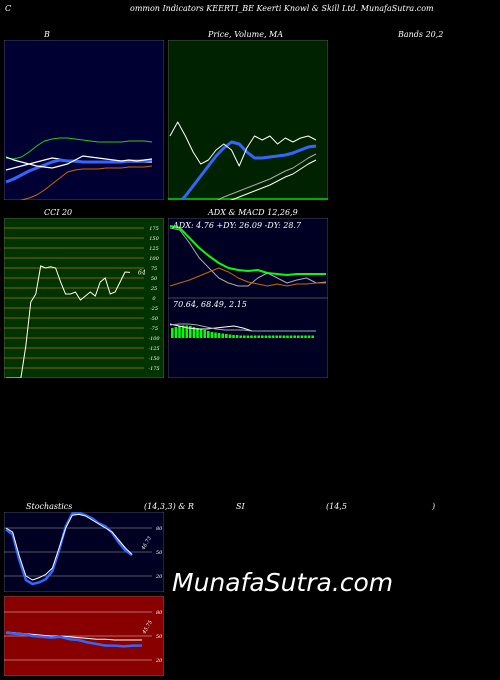 The height and width of the screenshot is (680, 500). Describe the element at coordinates (159, 613) in the screenshot. I see `rsi-tick-label: 80` at that location.